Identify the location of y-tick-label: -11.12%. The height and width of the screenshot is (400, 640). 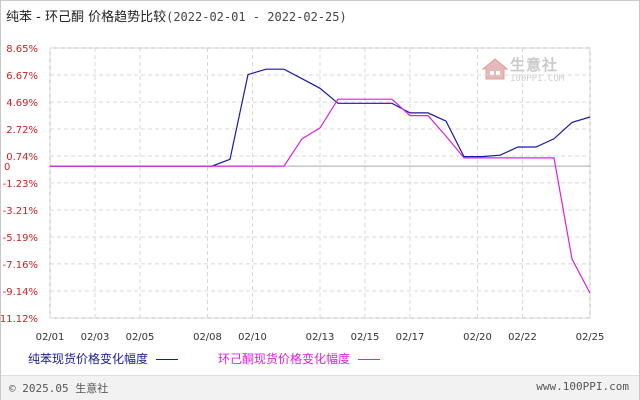
(19, 319).